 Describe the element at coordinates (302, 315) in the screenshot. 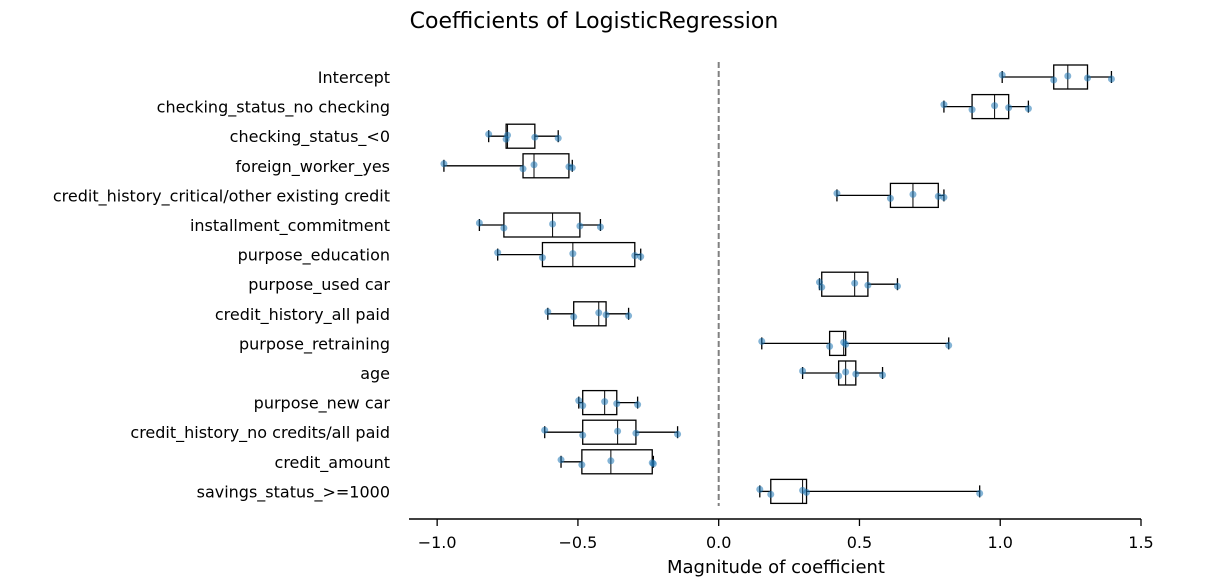

I see `category-label: credit_history_all paid` at that location.